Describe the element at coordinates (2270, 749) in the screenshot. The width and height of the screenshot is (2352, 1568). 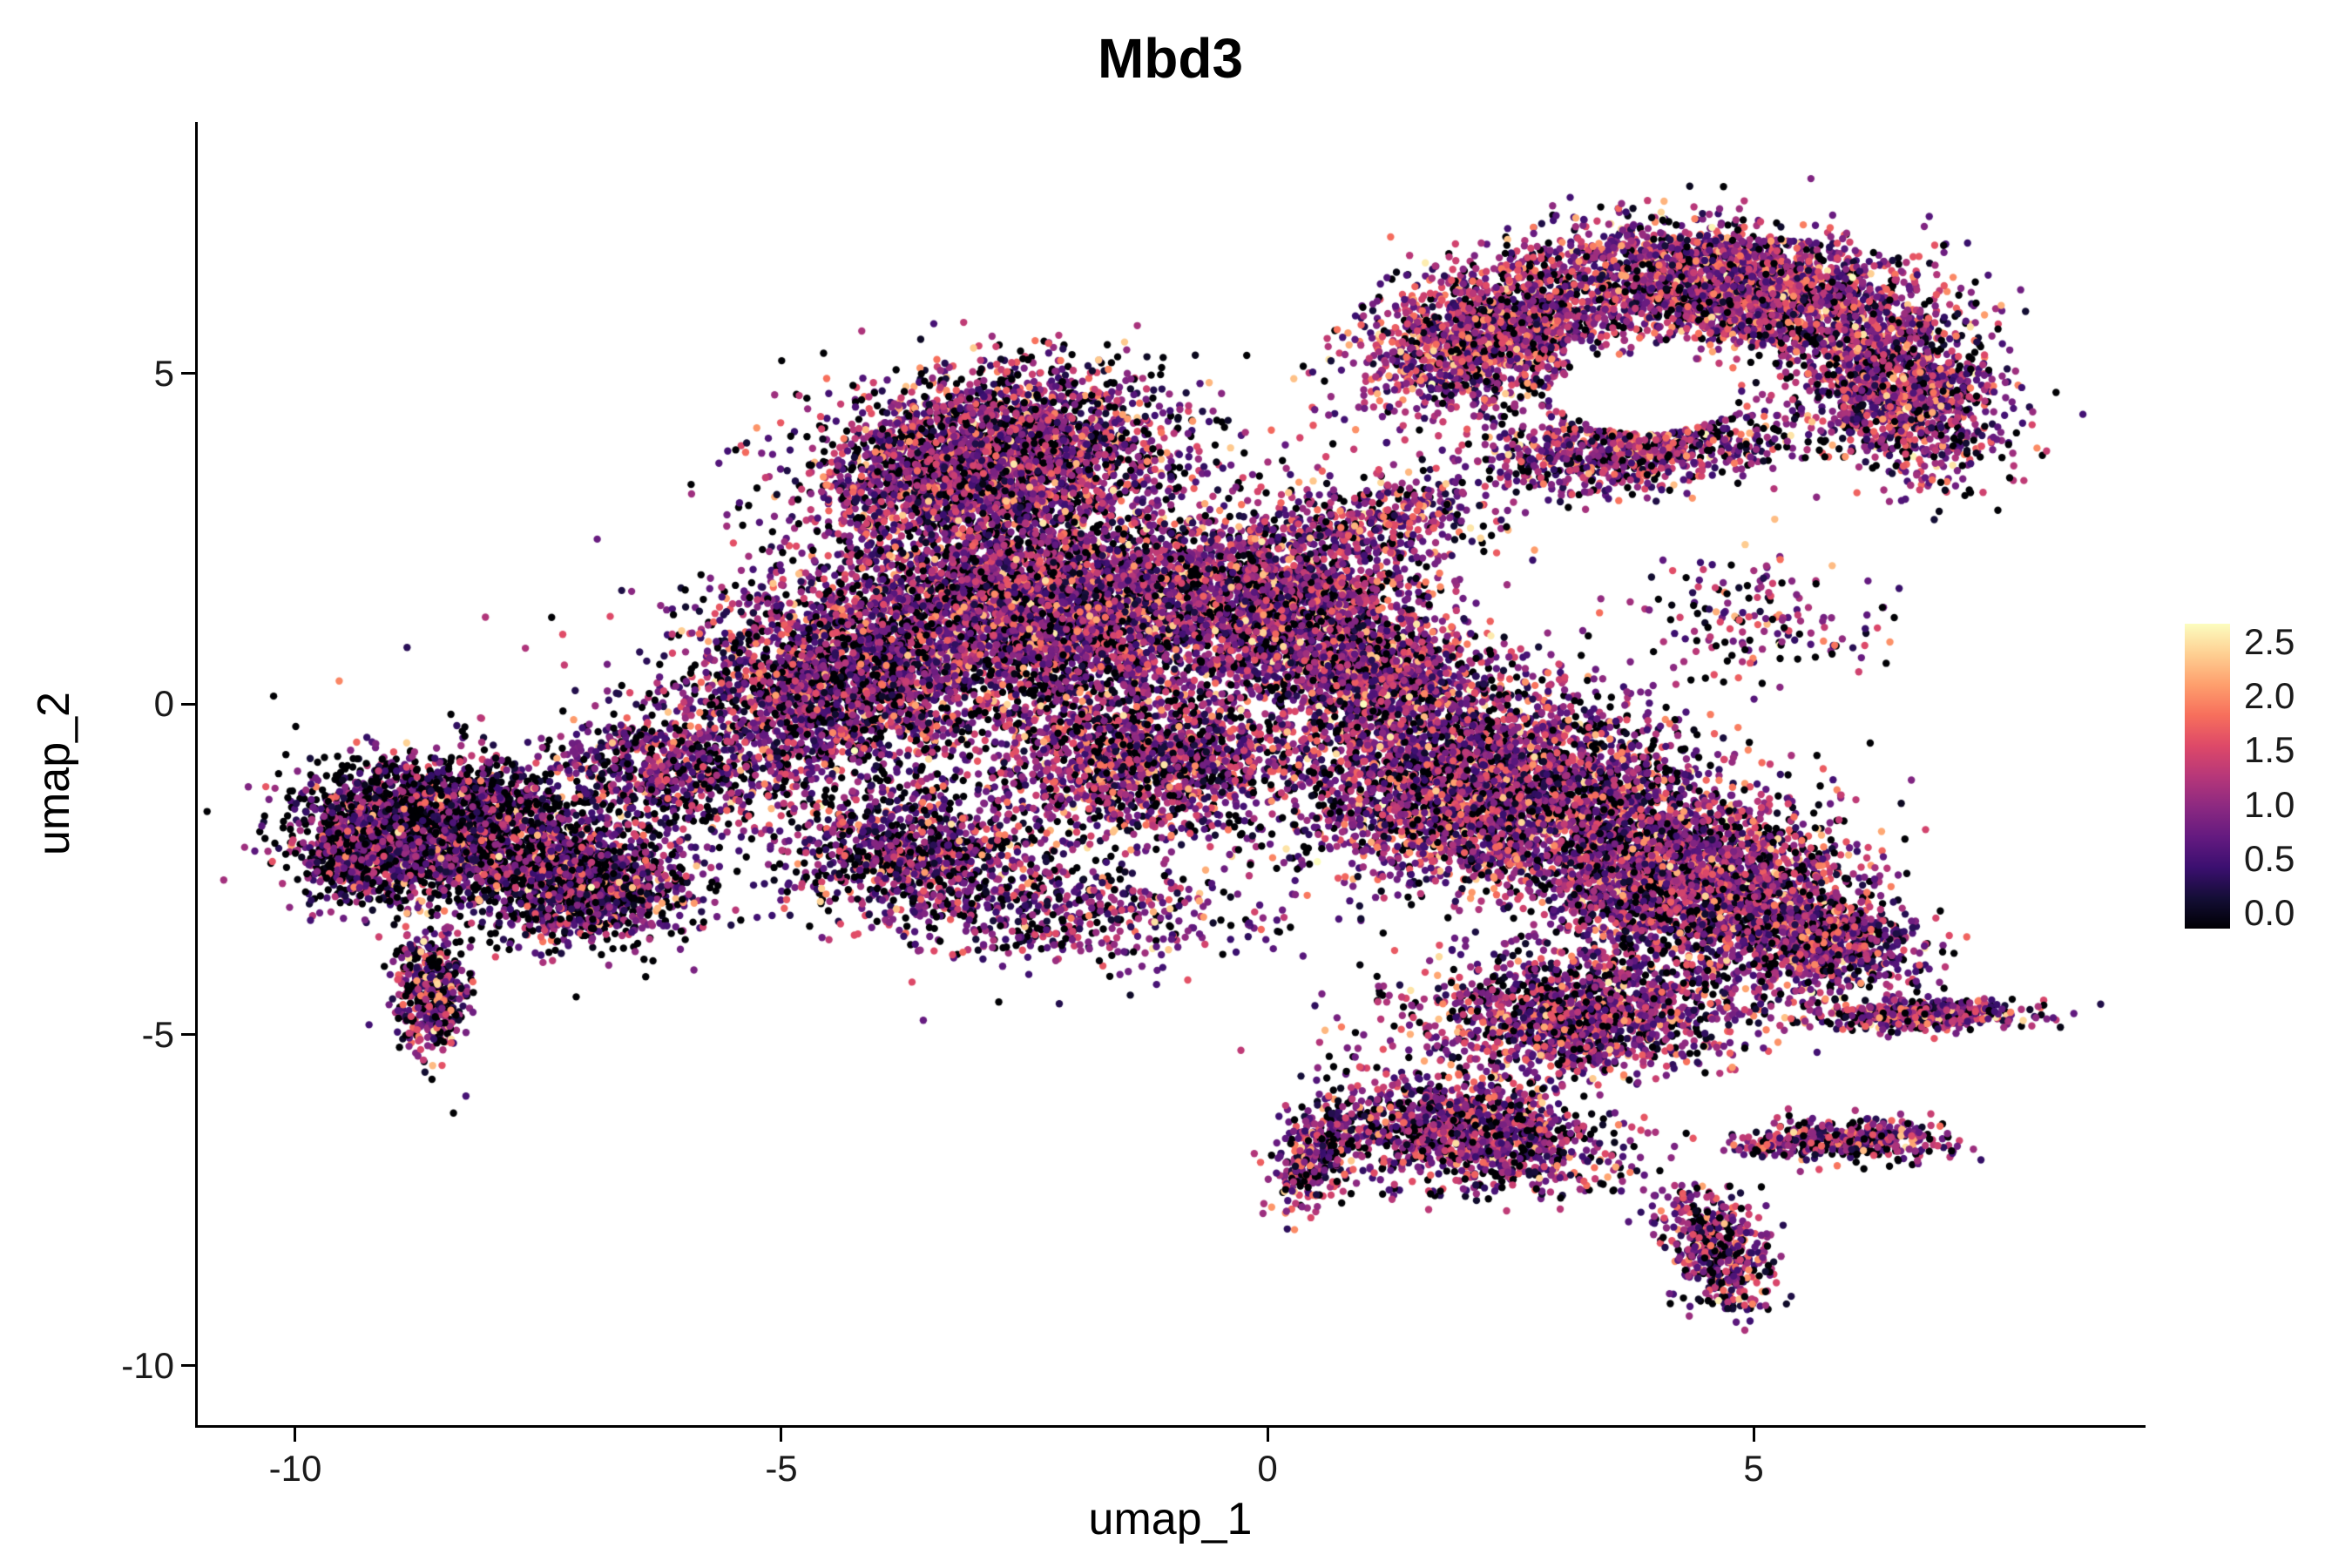
I see `colorbar-tick-label: 1.5` at that location.